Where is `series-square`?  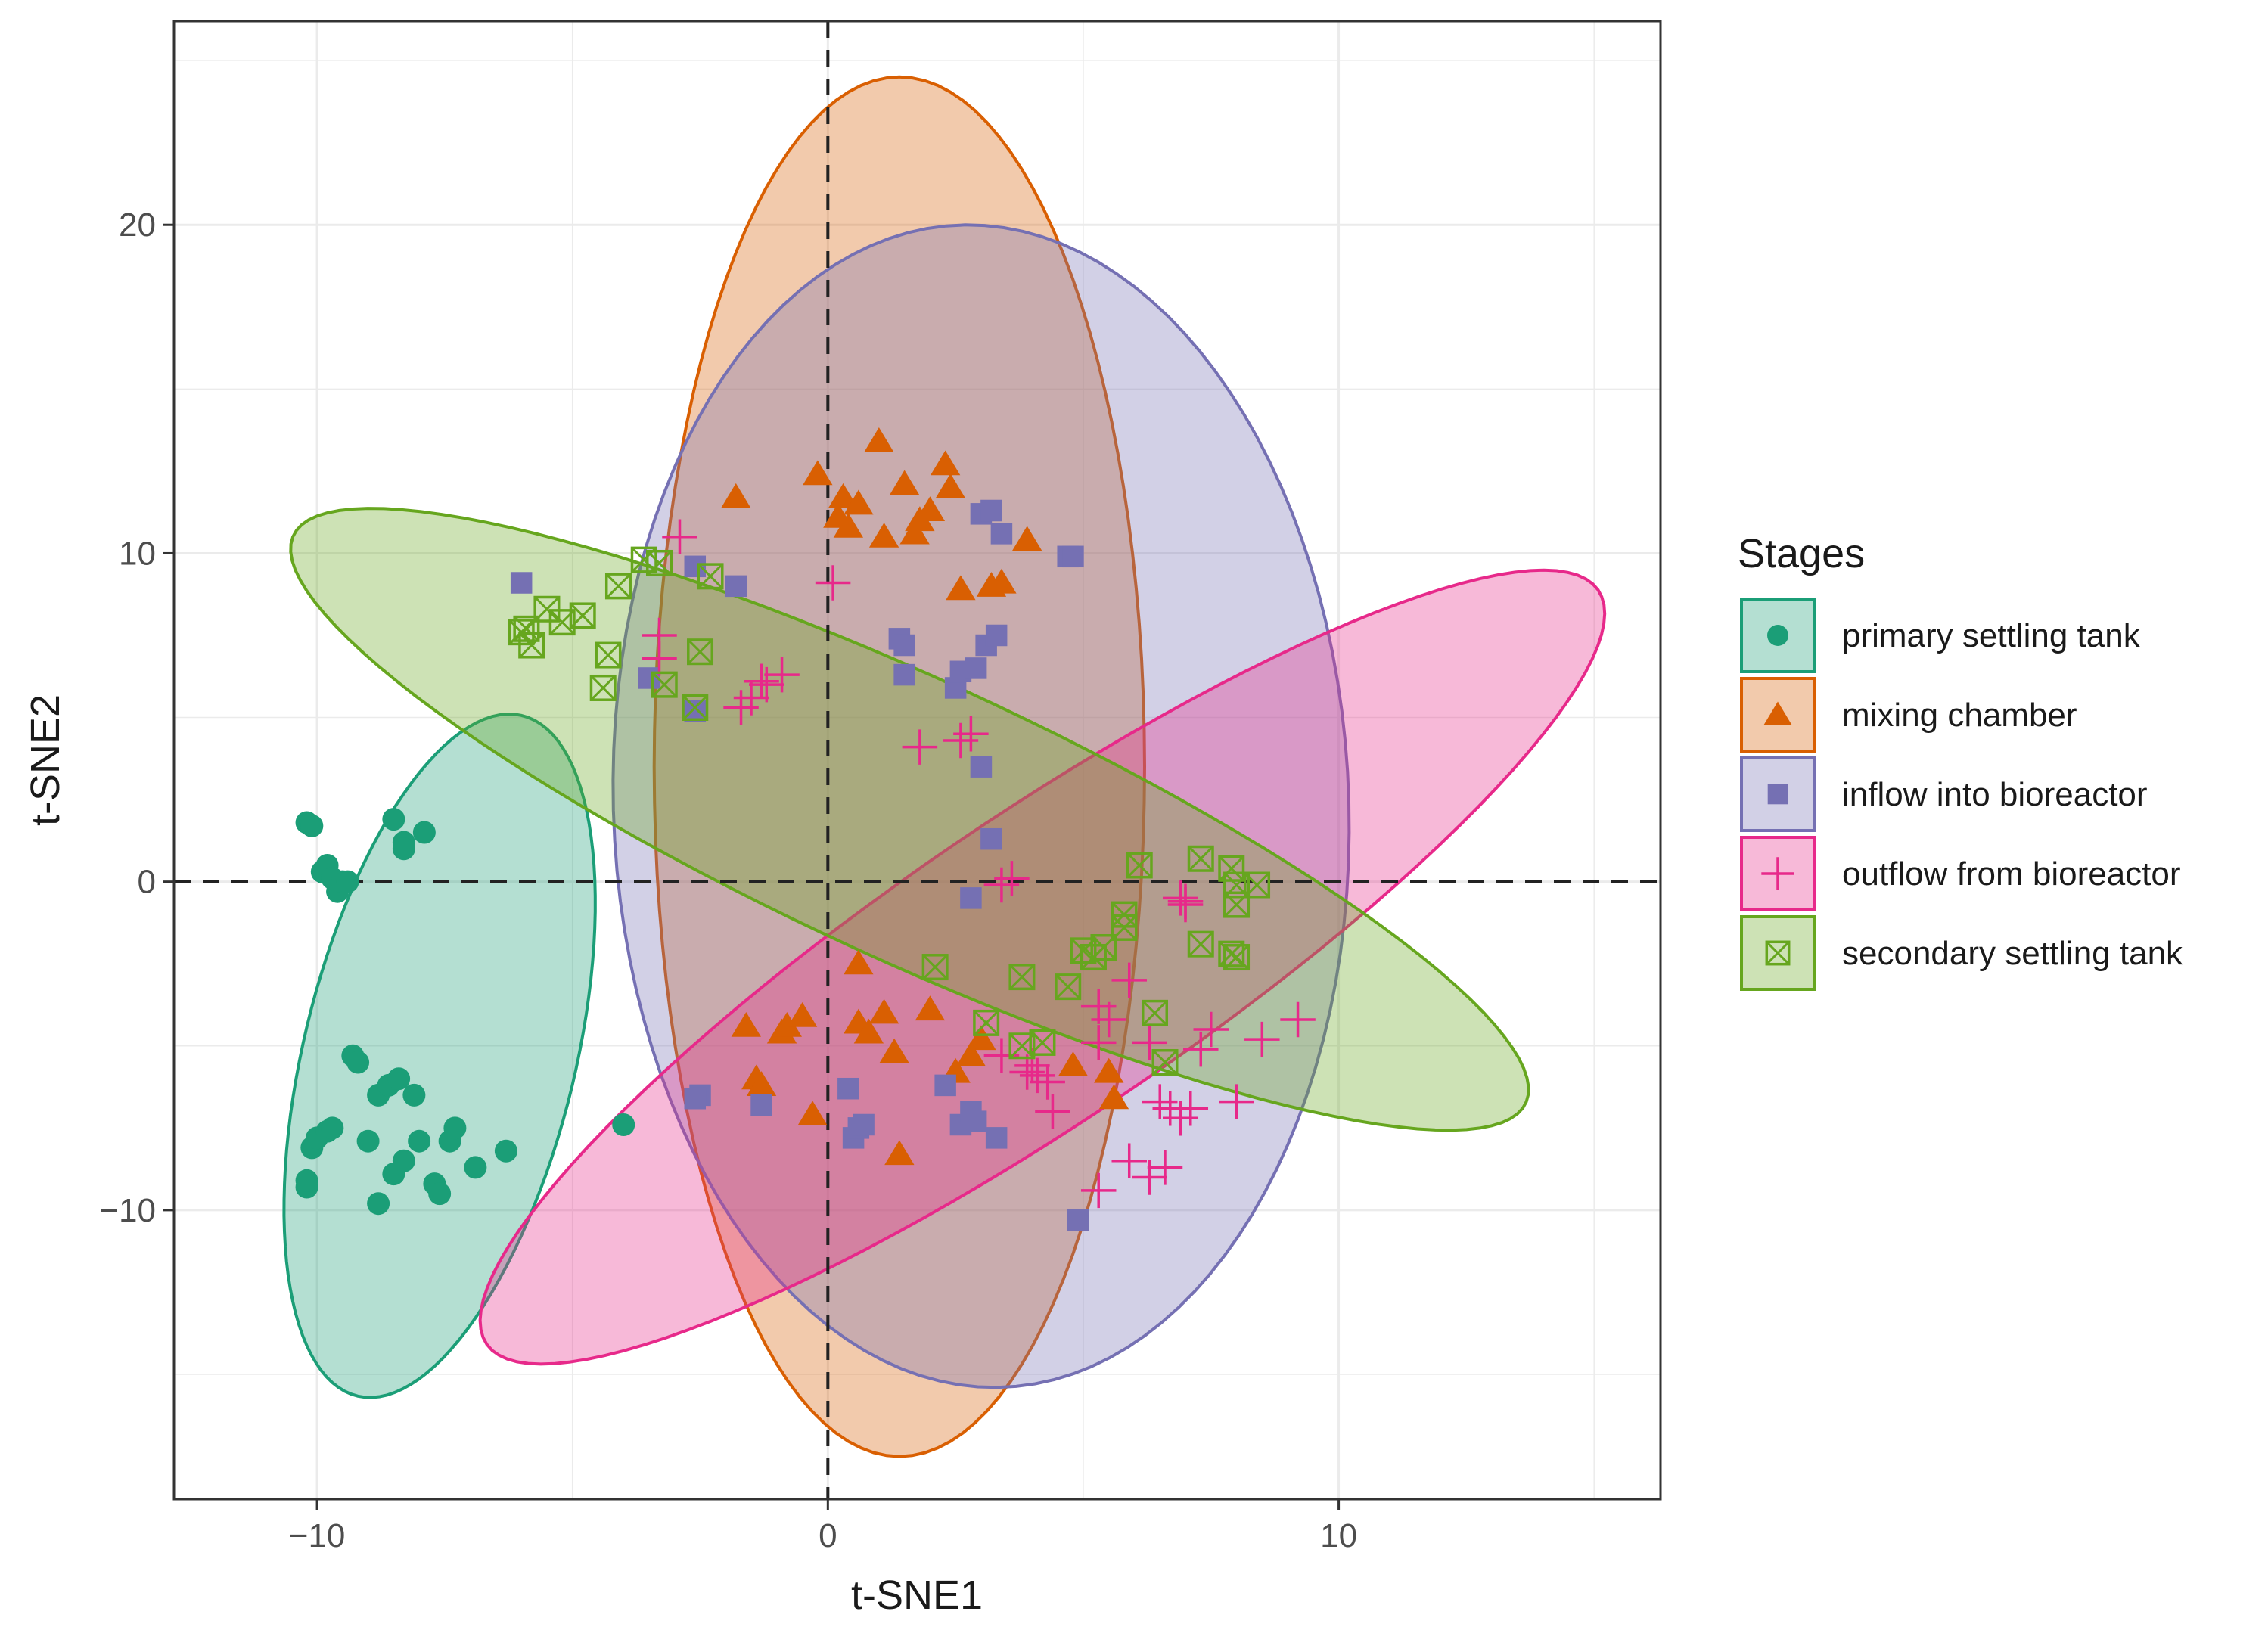 series-square is located at coordinates (800, 865).